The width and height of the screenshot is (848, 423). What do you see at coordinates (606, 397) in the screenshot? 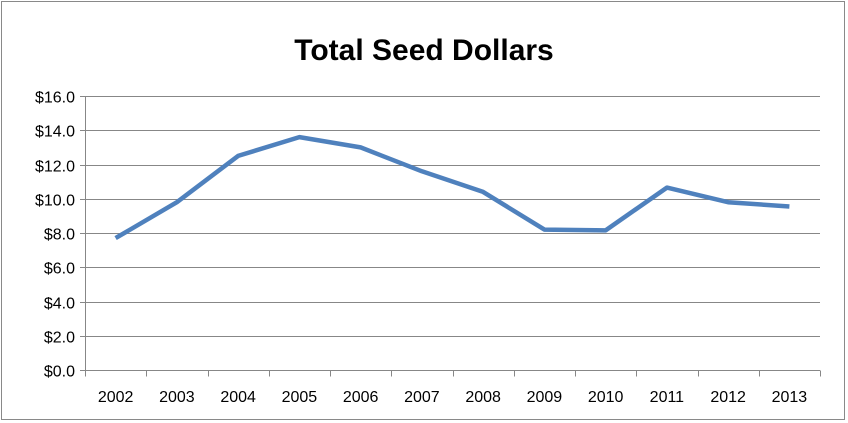
I see `x-tick-label: 2010` at bounding box center [606, 397].